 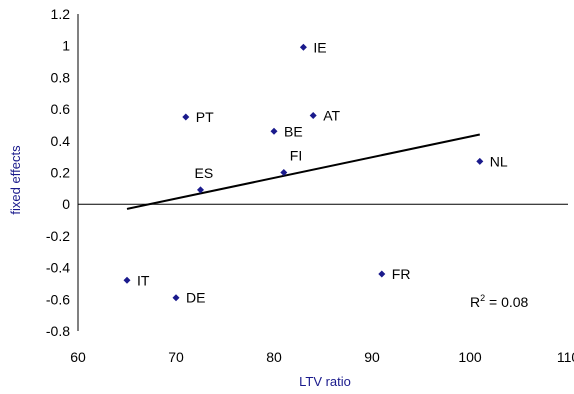 What do you see at coordinates (176, 357) in the screenshot?
I see `x-tick-label: 70` at bounding box center [176, 357].